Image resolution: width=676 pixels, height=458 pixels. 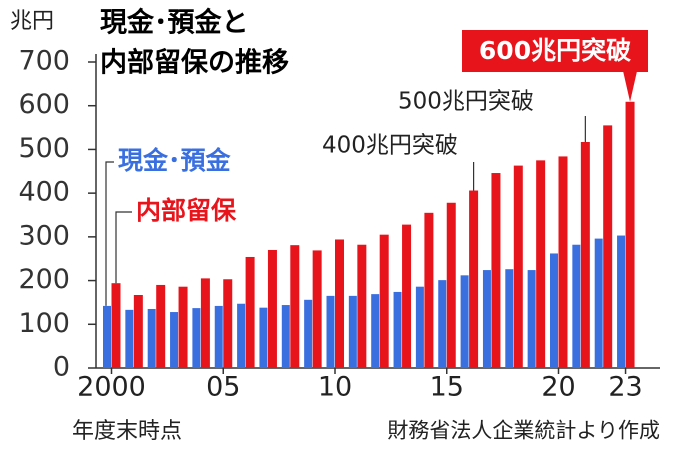 I want to click on legend-label: 現金･預金, so click(x=175, y=160).